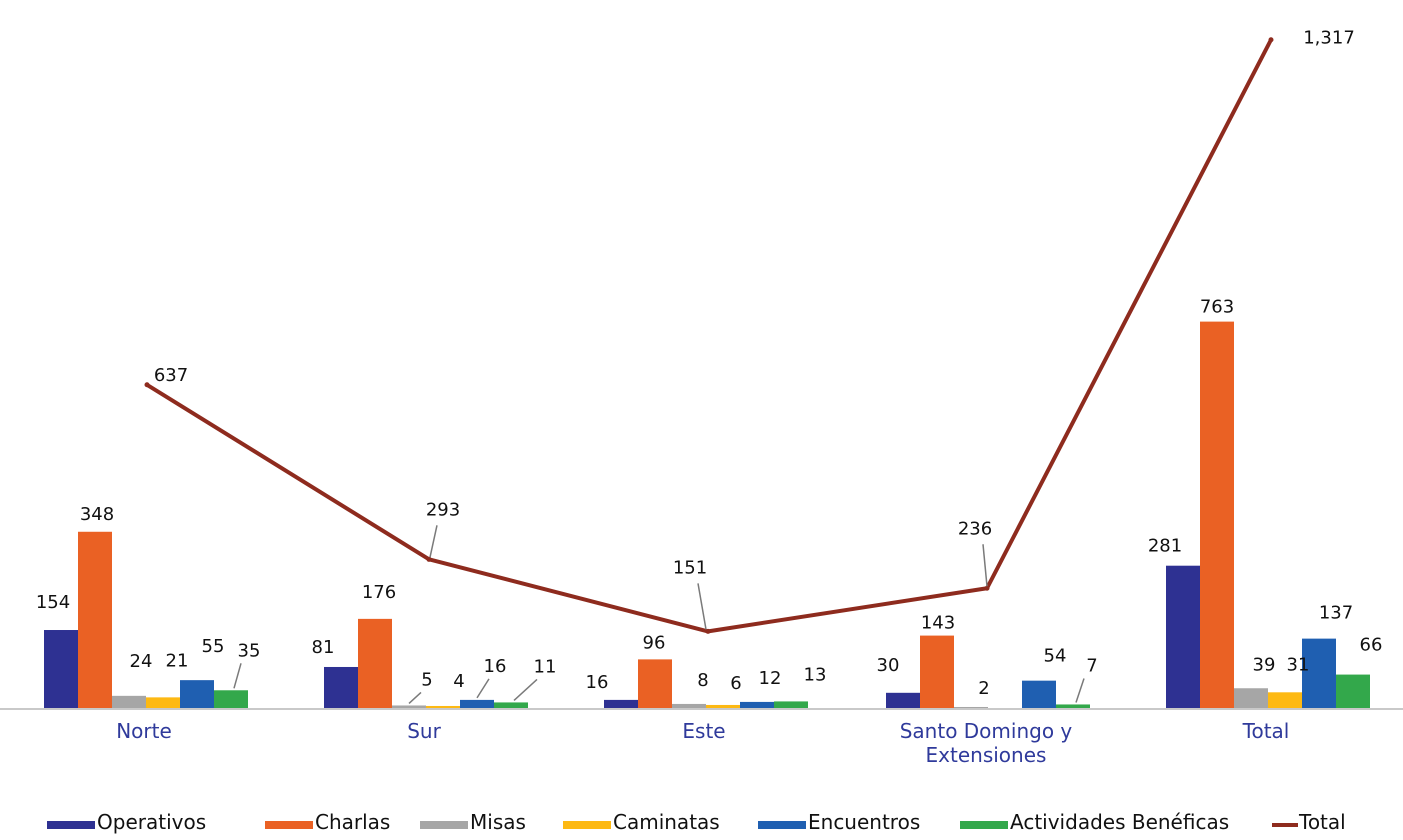  Describe the element at coordinates (1353, 691) in the screenshot. I see `bar-actividades-ben-ficas-total` at that location.